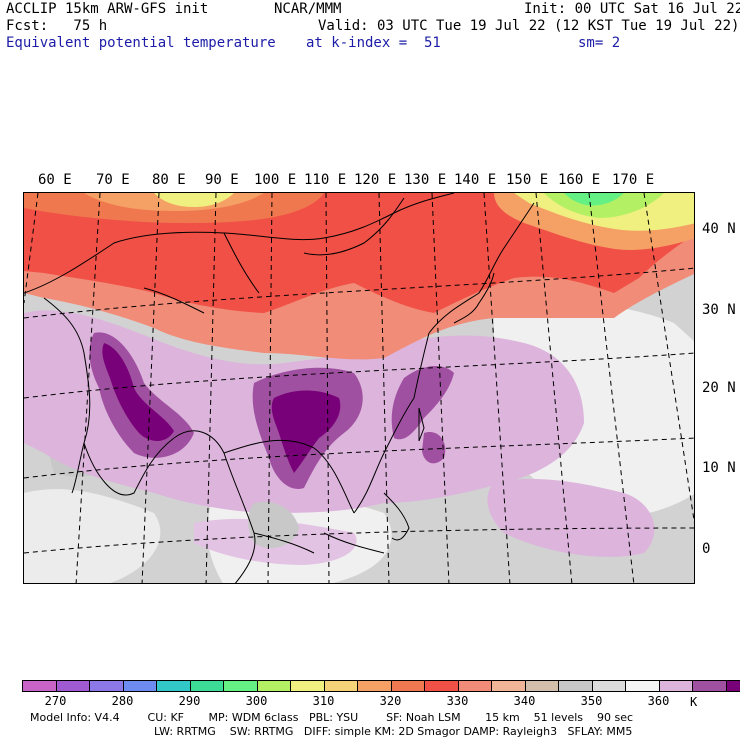 This screenshot has height=740, width=740. Describe the element at coordinates (270, 388) in the screenshot. I see `lon-line-100e` at that location.